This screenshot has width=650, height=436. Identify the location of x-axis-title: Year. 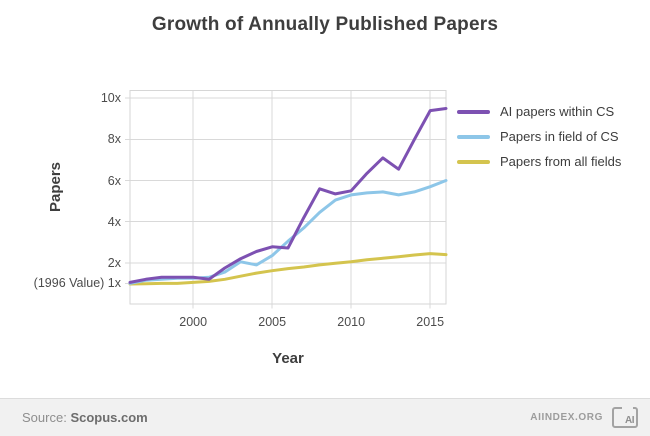
(288, 358).